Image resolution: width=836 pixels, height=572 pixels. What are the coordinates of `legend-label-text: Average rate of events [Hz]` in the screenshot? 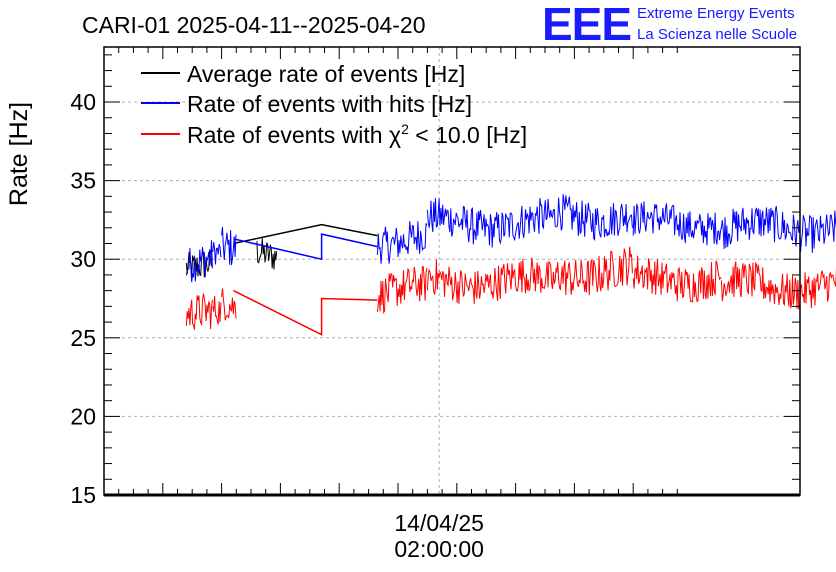 It's located at (326, 74).